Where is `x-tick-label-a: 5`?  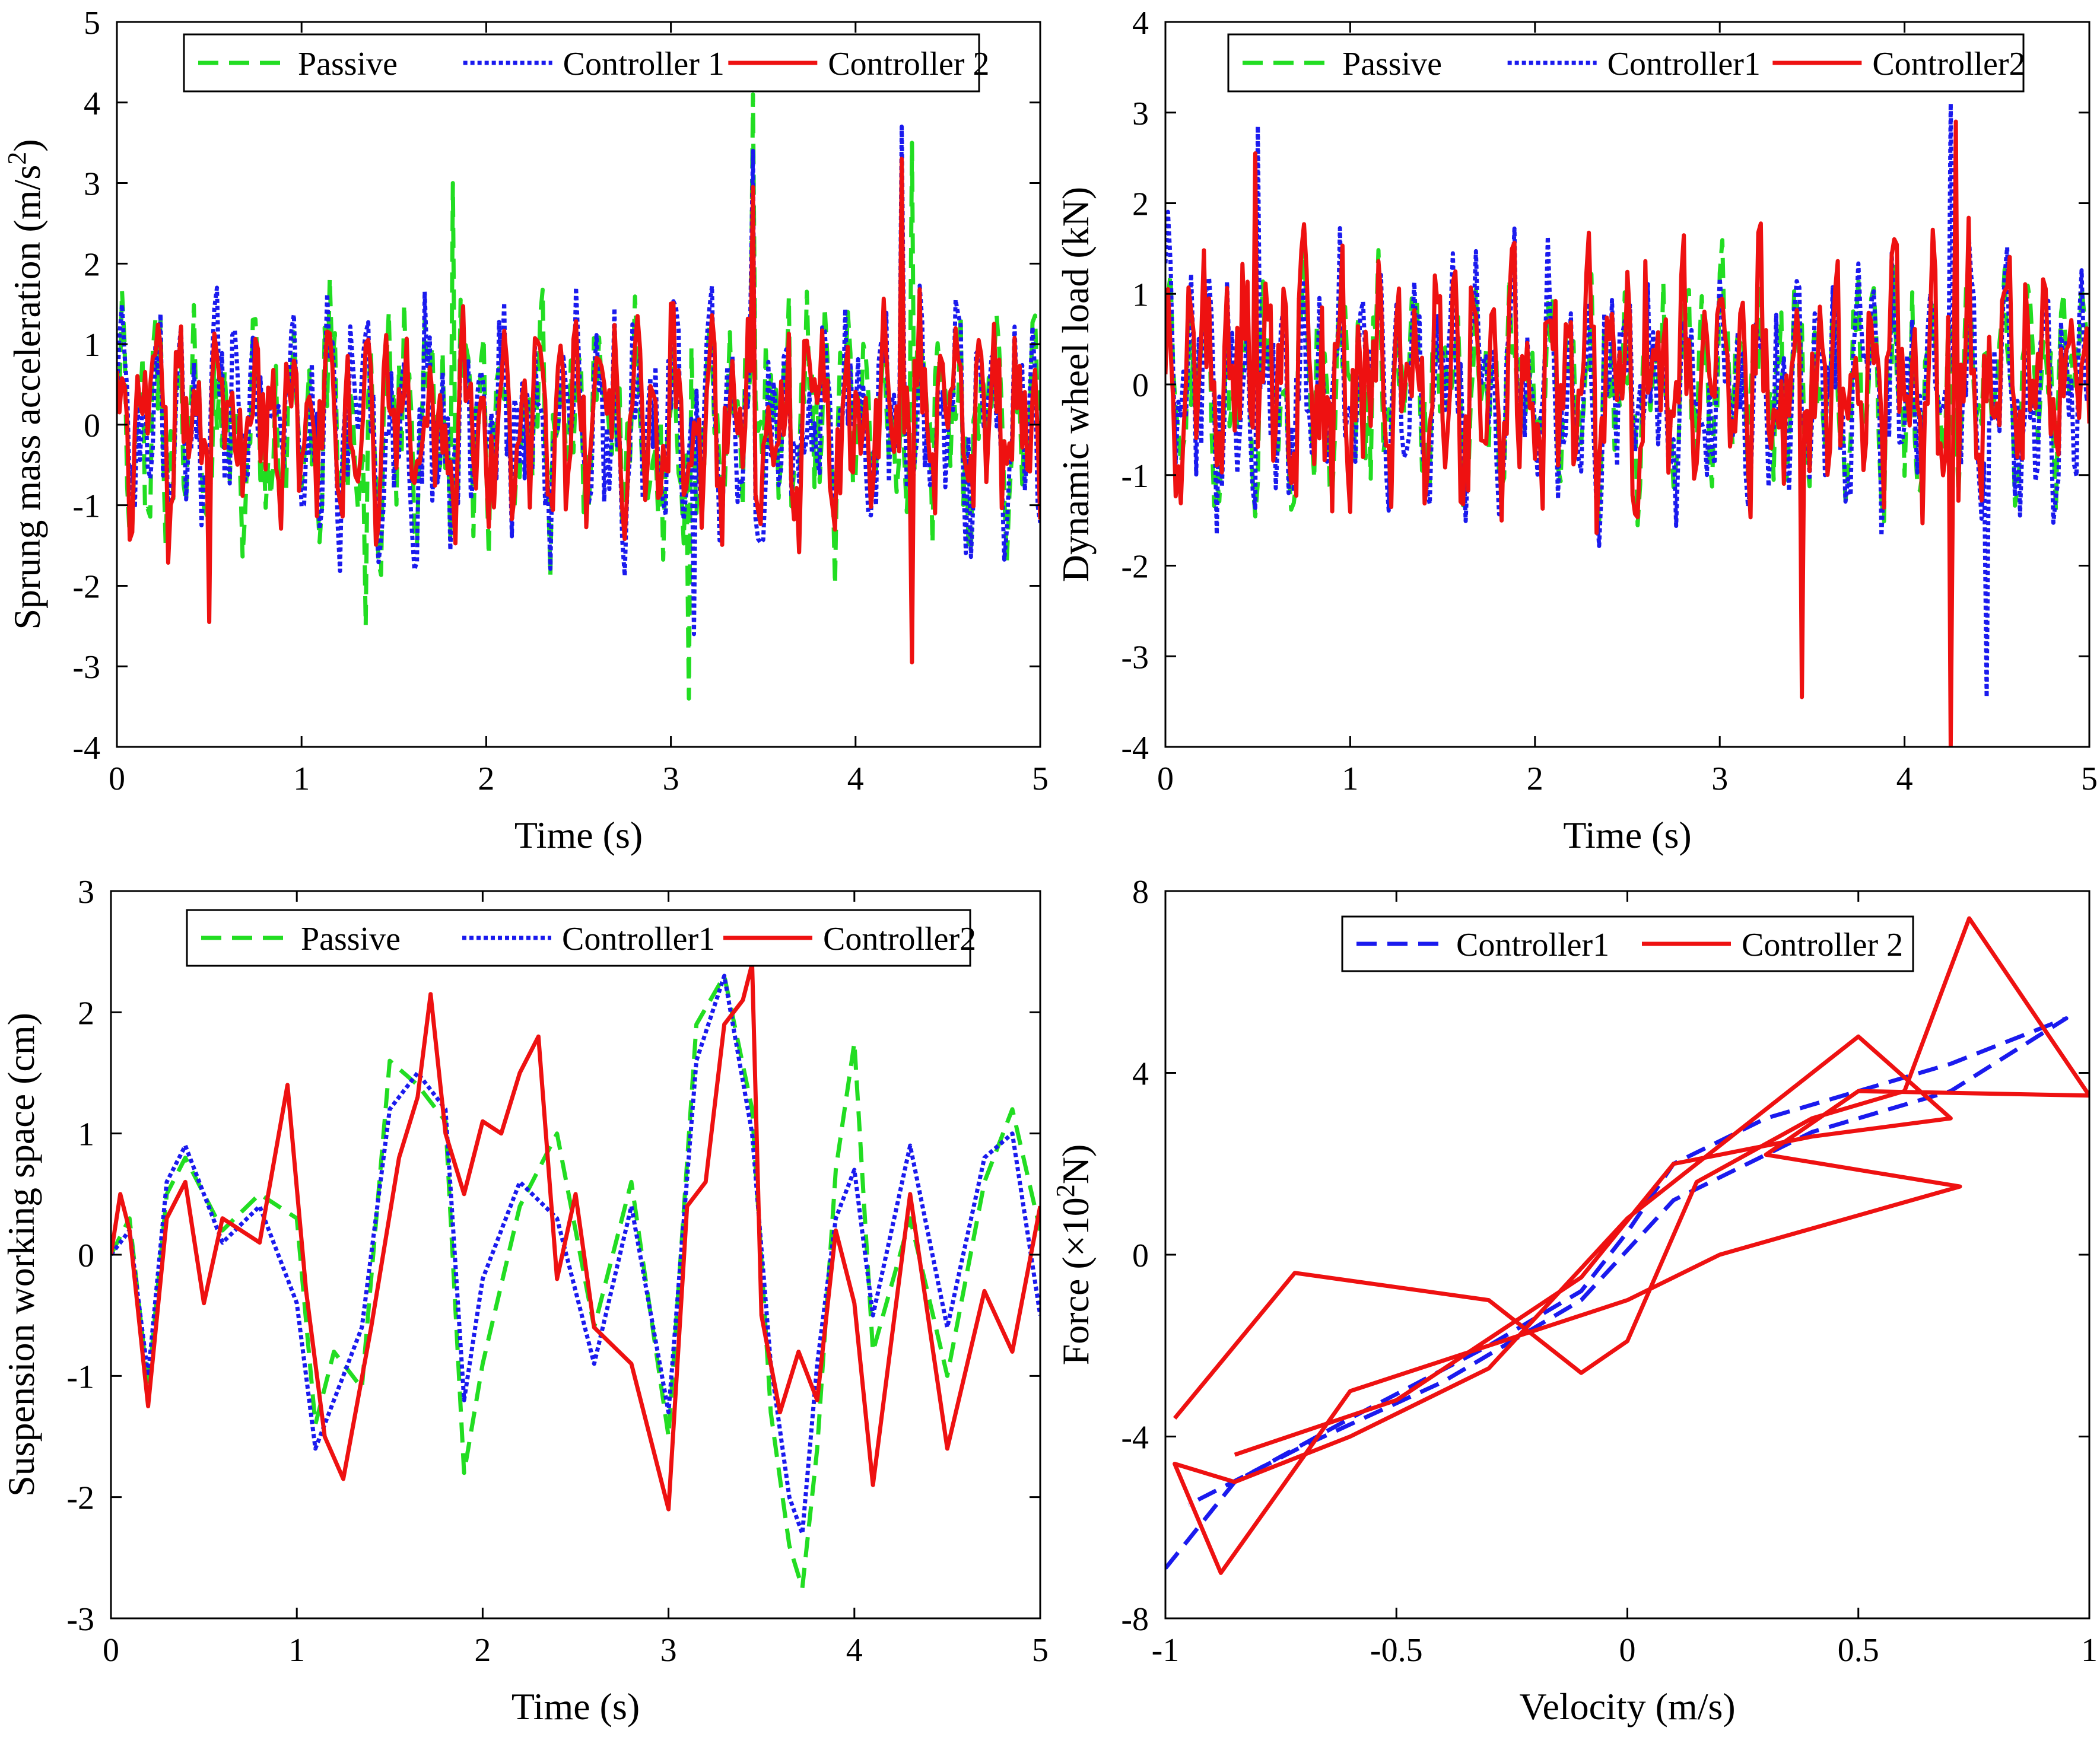 x-tick-label-a: 5 is located at coordinates (1040, 779).